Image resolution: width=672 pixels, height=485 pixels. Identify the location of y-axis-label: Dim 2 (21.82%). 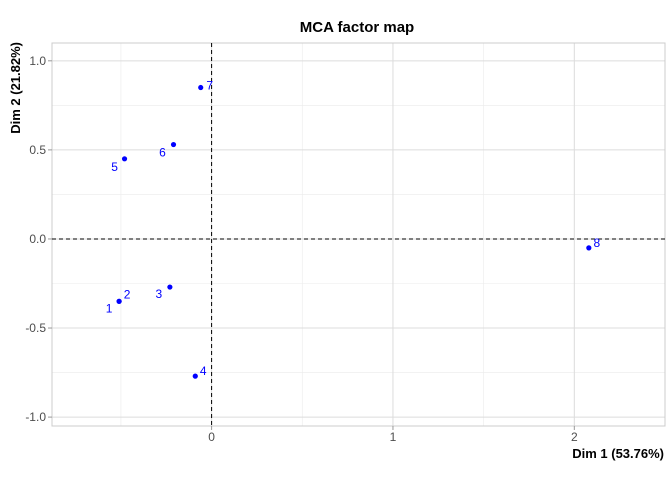
(15, 88).